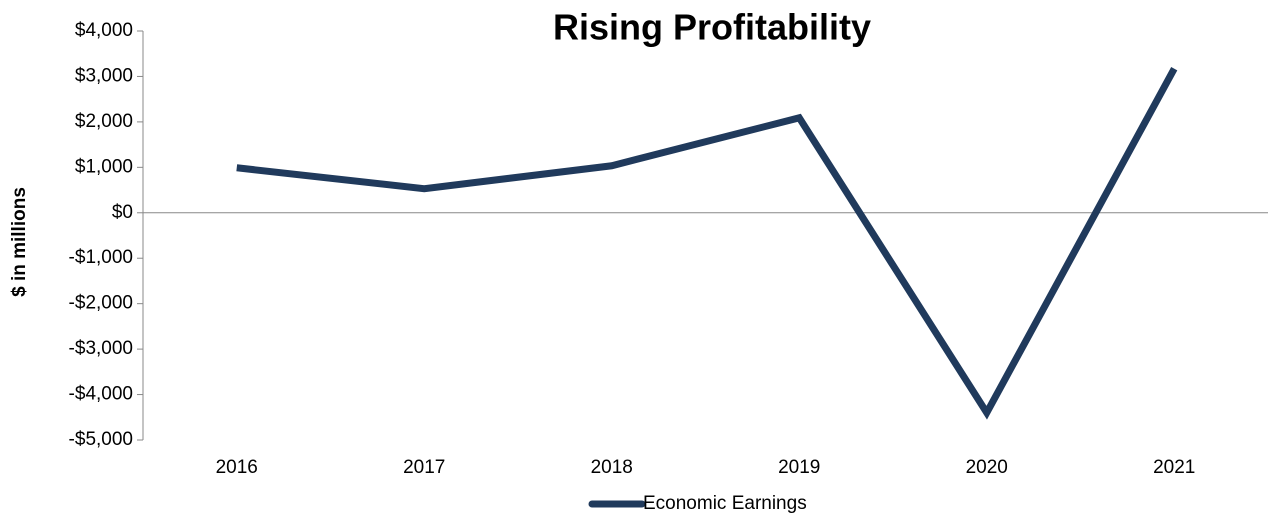 Image resolution: width=1272 pixels, height=519 pixels. I want to click on x-tick-label: 2016, so click(237, 467).